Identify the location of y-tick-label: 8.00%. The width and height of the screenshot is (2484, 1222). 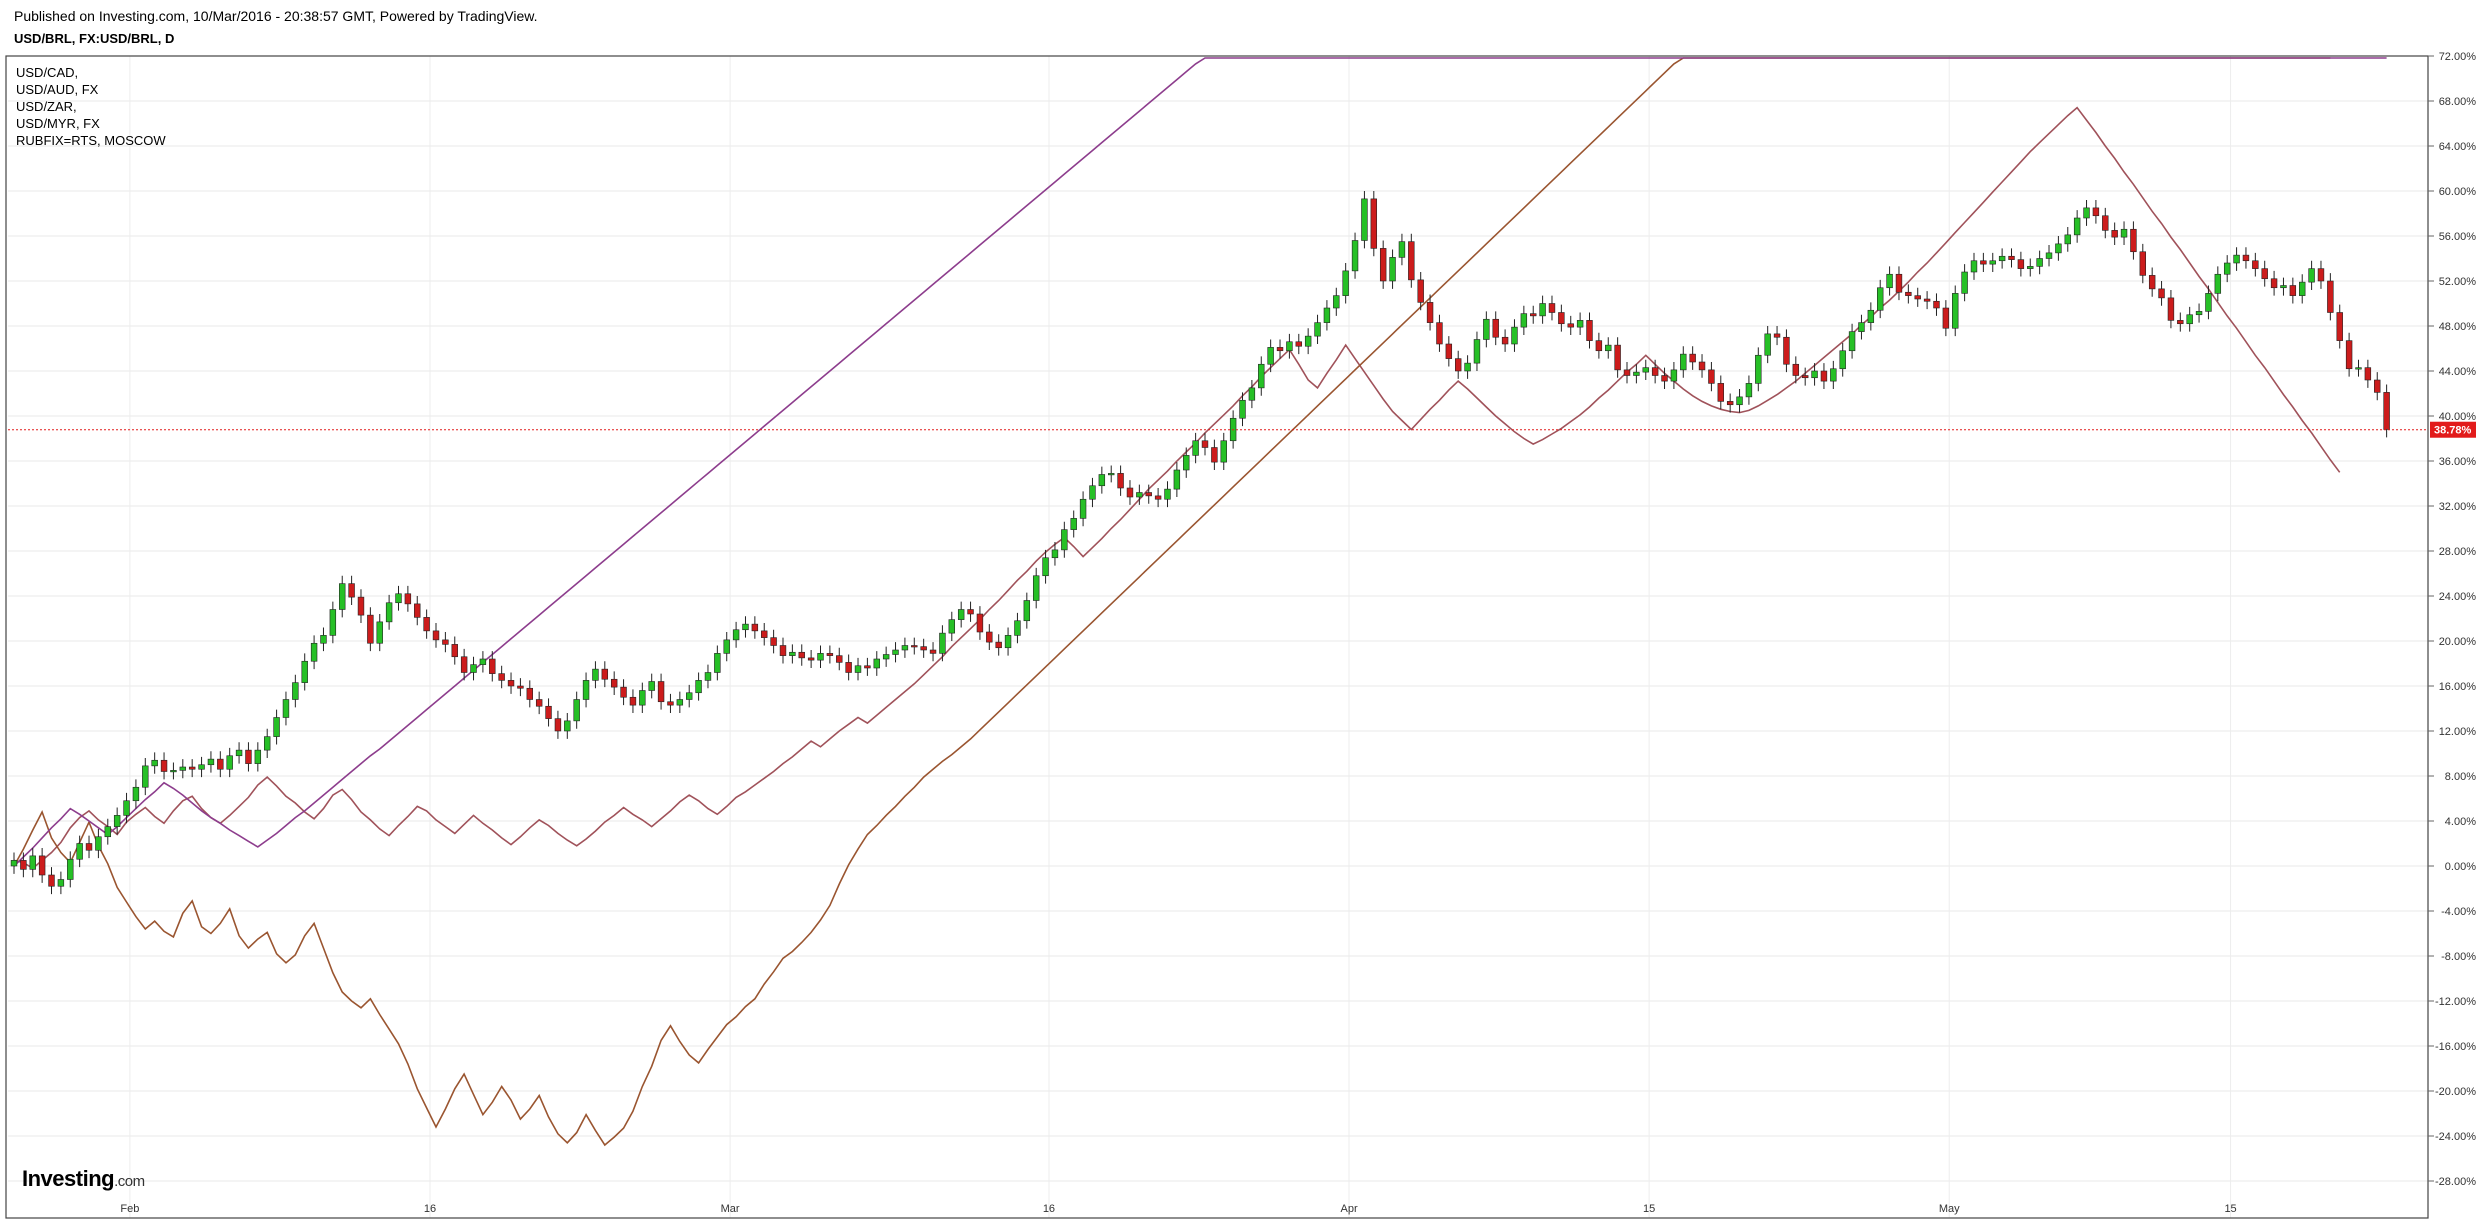
(2460, 777).